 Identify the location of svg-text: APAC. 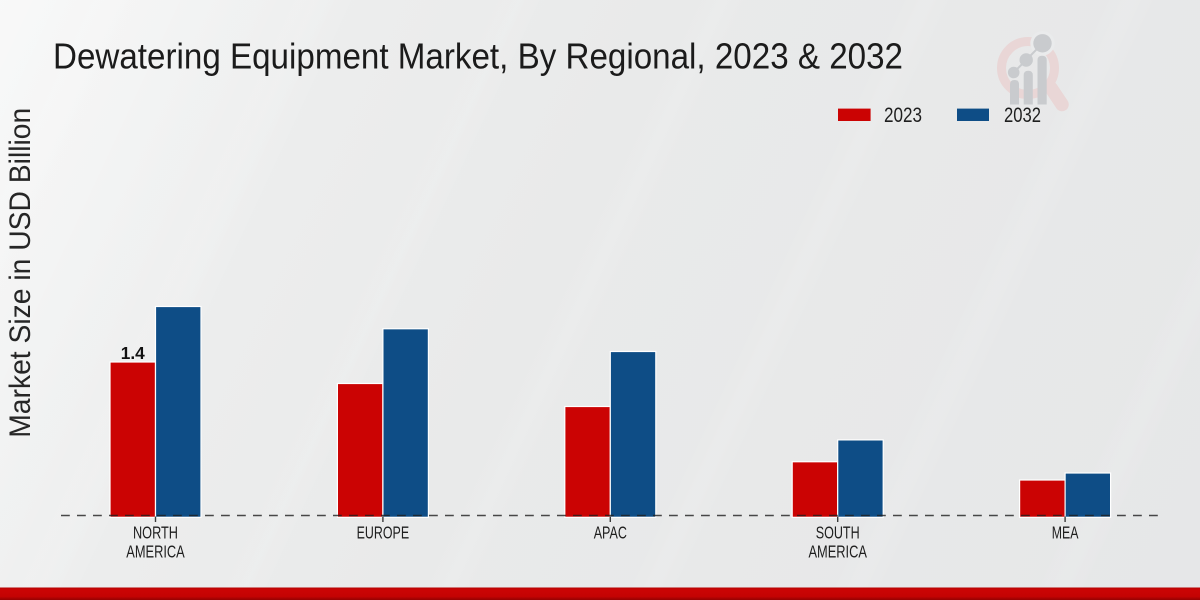
(610, 532).